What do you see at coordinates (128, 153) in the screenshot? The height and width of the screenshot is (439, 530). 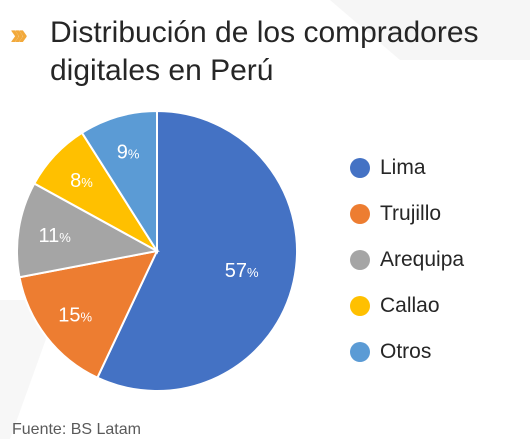 I see `data-label-otros: 9%` at bounding box center [128, 153].